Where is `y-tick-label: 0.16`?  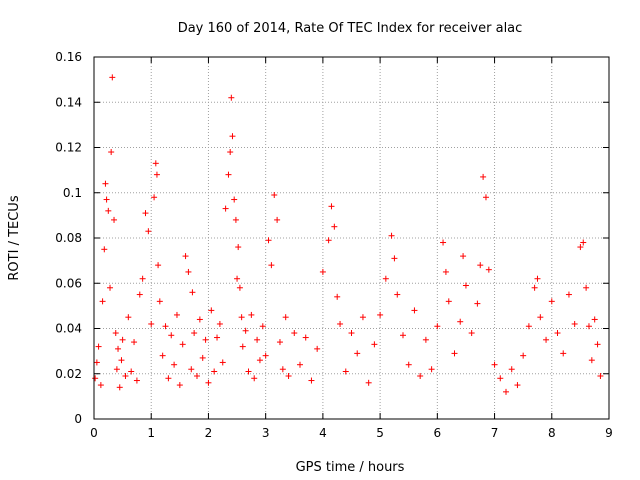
y-tick-label: 0.16 is located at coordinates (68, 57).